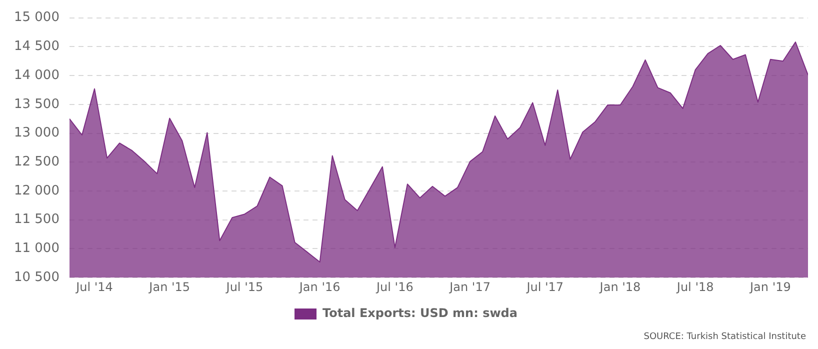 Image resolution: width=818 pixels, height=349 pixels. What do you see at coordinates (94, 287) in the screenshot?
I see `x-tick-label: Jul '14` at bounding box center [94, 287].